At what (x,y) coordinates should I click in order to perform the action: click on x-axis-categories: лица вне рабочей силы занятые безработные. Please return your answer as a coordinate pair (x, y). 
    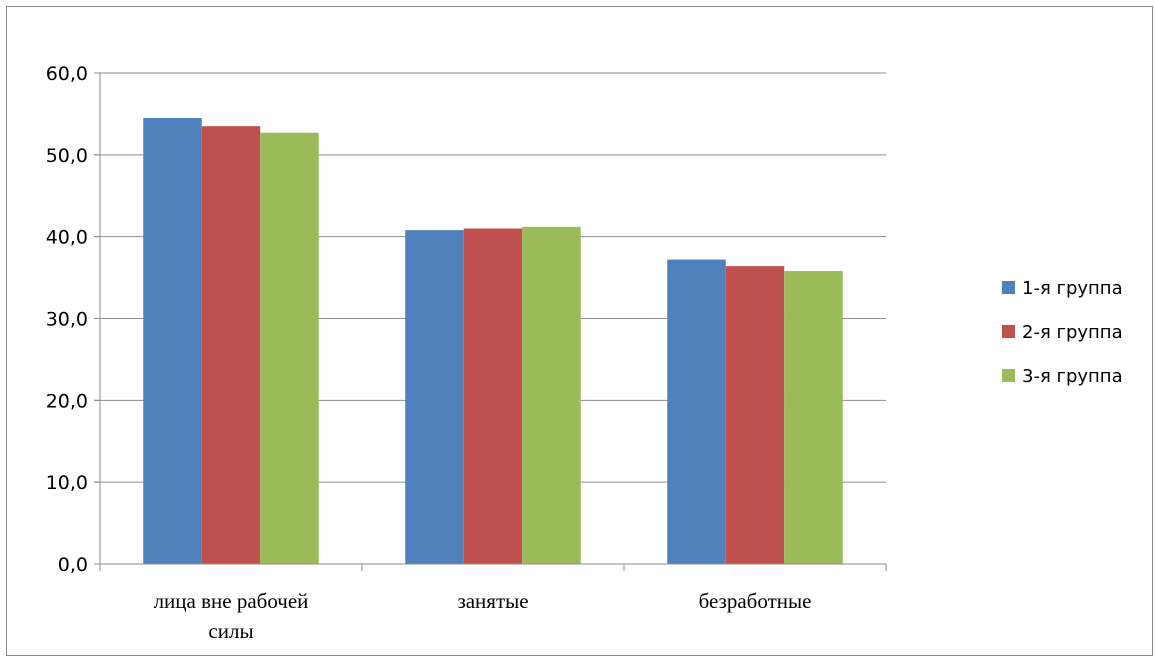
    Looking at the image, I should click on (483, 616).